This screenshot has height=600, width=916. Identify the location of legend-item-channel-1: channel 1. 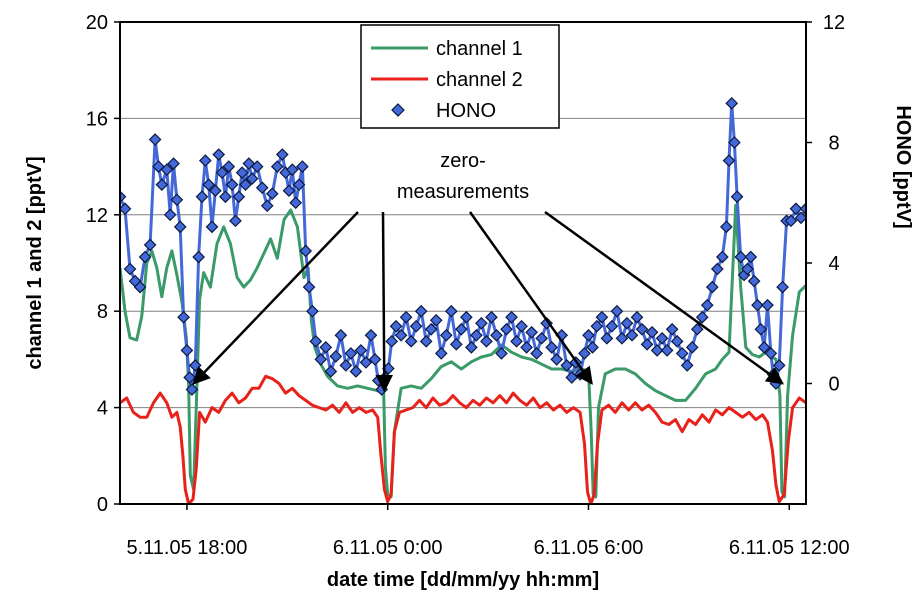
(447, 49).